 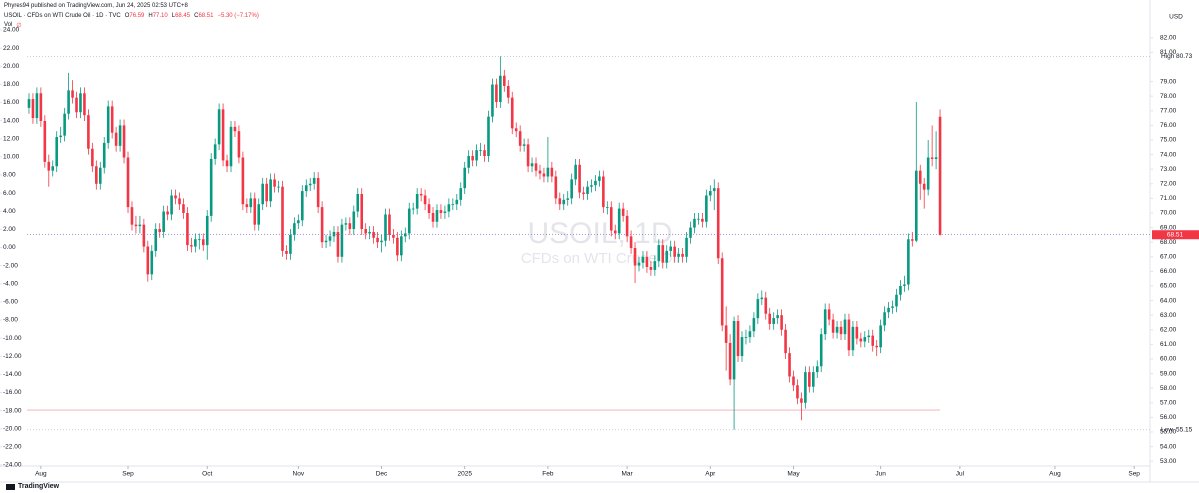 What do you see at coordinates (10, 486) in the screenshot?
I see `brand-logo` at bounding box center [10, 486].